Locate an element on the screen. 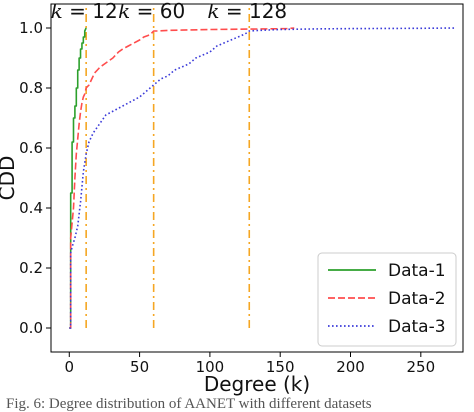 This screenshot has height=412, width=474. y-axis-title: CDD is located at coordinates (9, 178).